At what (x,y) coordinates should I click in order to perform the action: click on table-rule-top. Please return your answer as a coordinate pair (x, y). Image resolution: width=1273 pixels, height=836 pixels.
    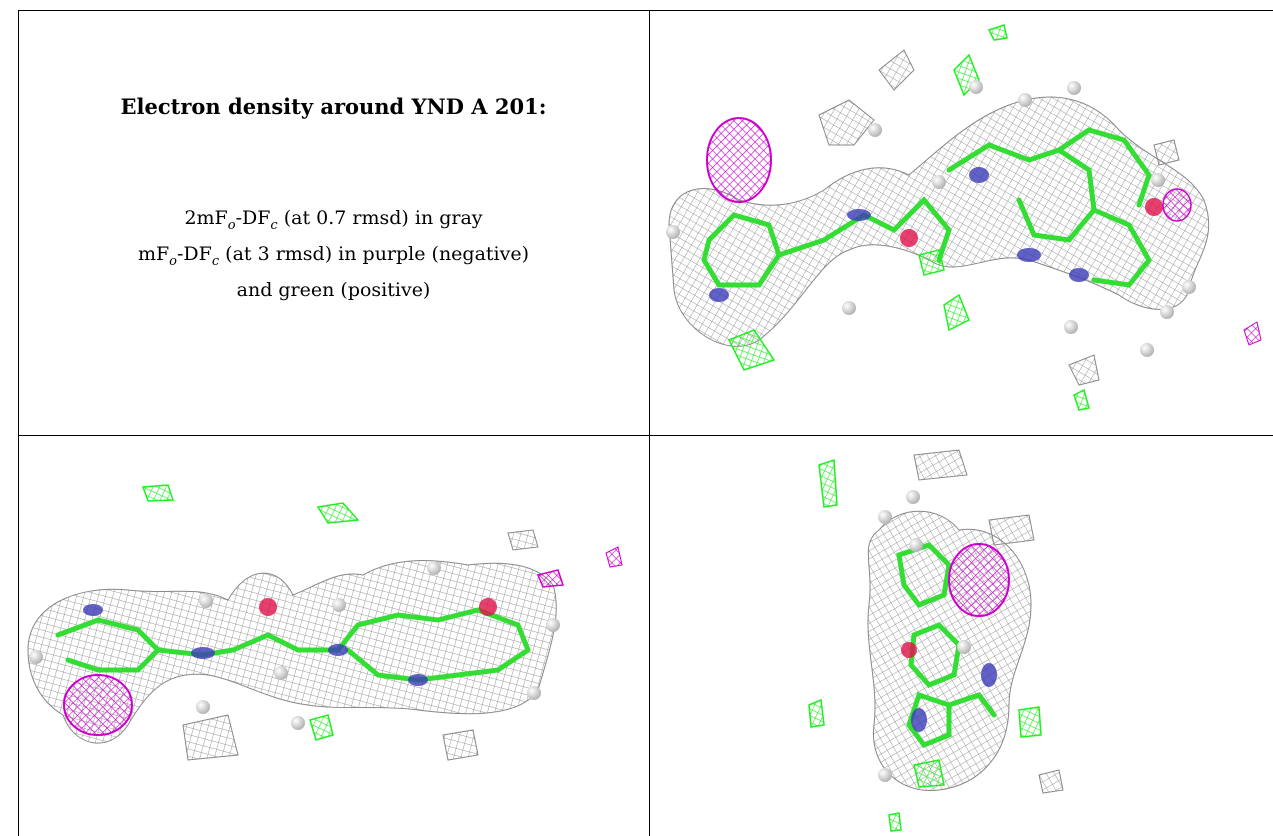
    Looking at the image, I should click on (645, 10).